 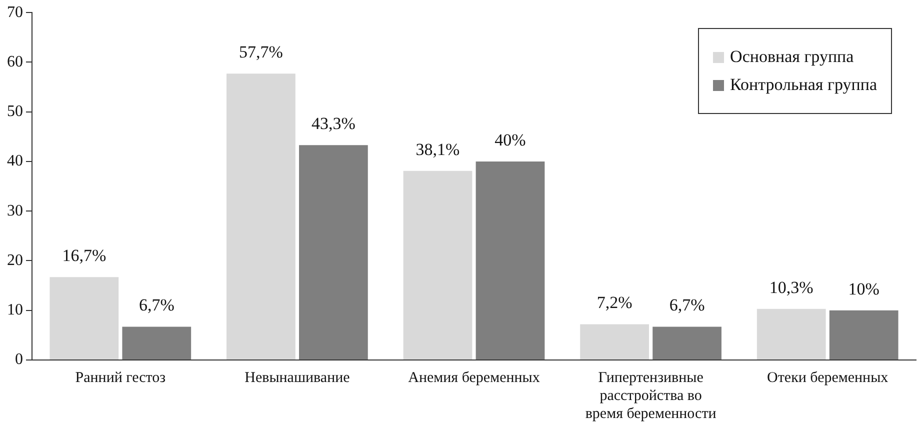 What do you see at coordinates (474, 378) in the screenshot?
I see `x-tick-label: Анемия беременных` at bounding box center [474, 378].